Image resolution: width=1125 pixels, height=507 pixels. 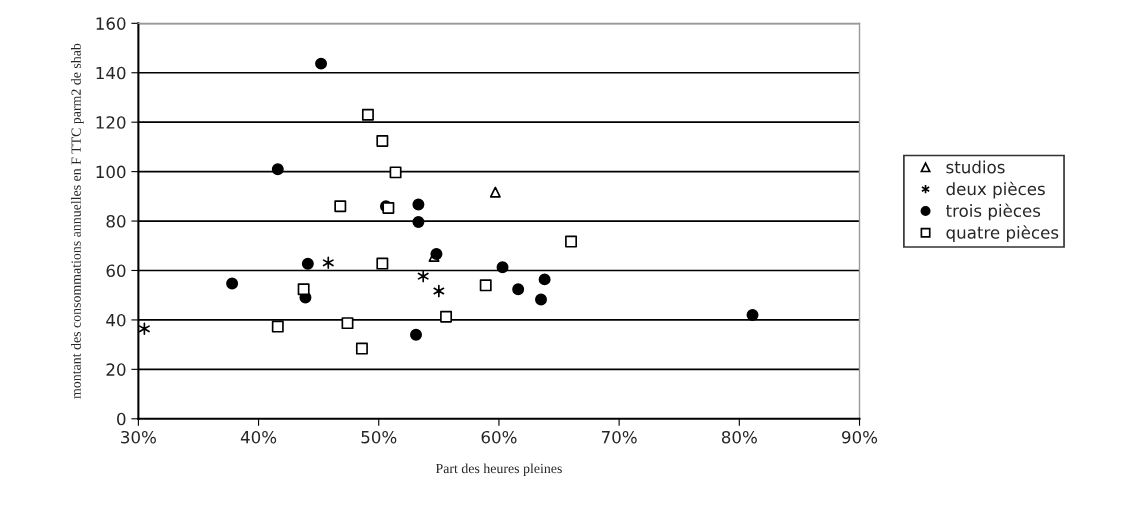 What do you see at coordinates (860, 437) in the screenshot?
I see `x-tick-label: 90%` at bounding box center [860, 437].